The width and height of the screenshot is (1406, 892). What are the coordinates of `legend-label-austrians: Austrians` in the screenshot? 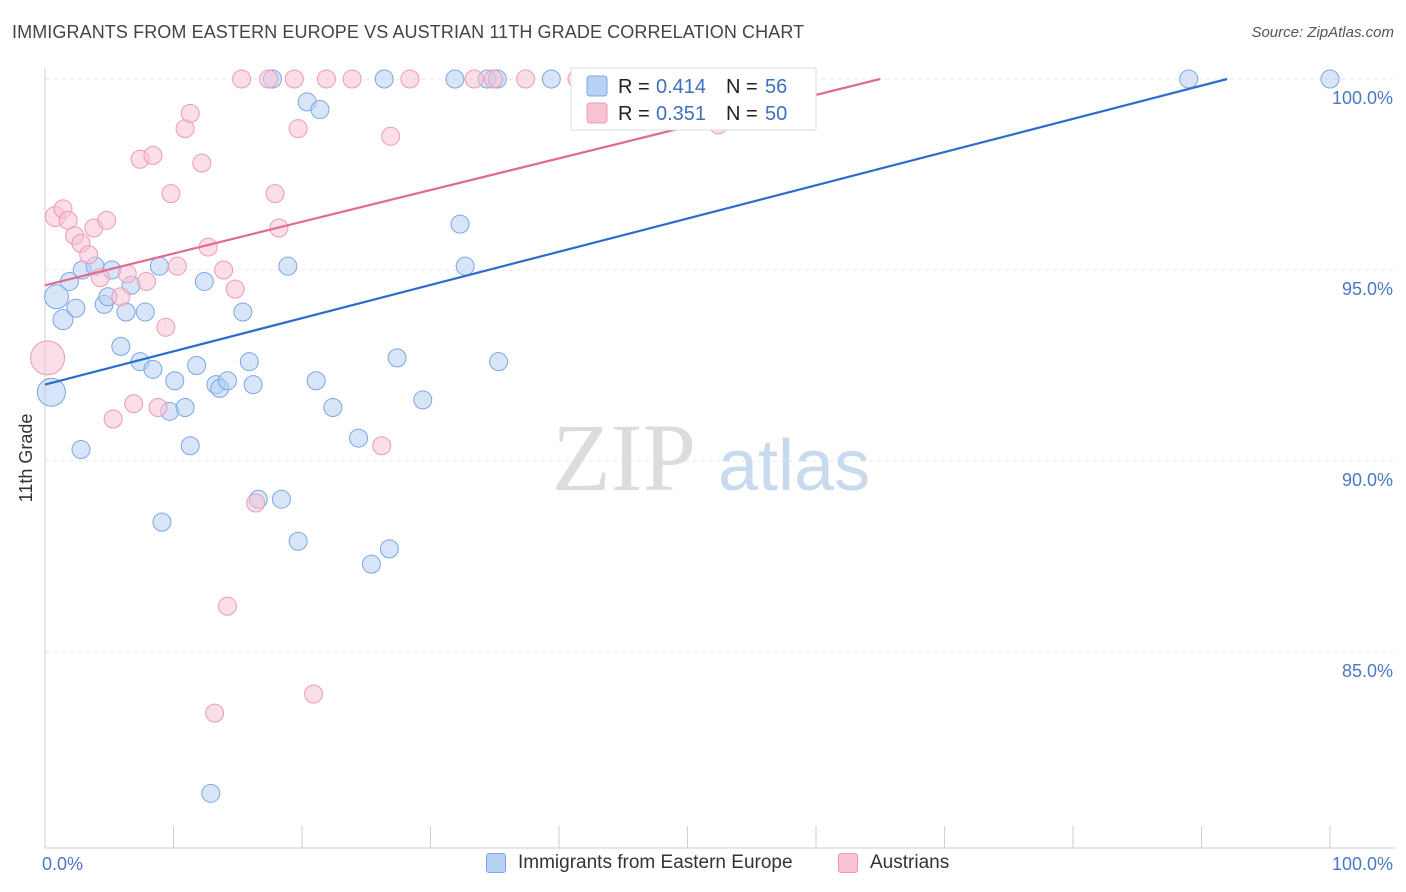 It's located at (910, 862).